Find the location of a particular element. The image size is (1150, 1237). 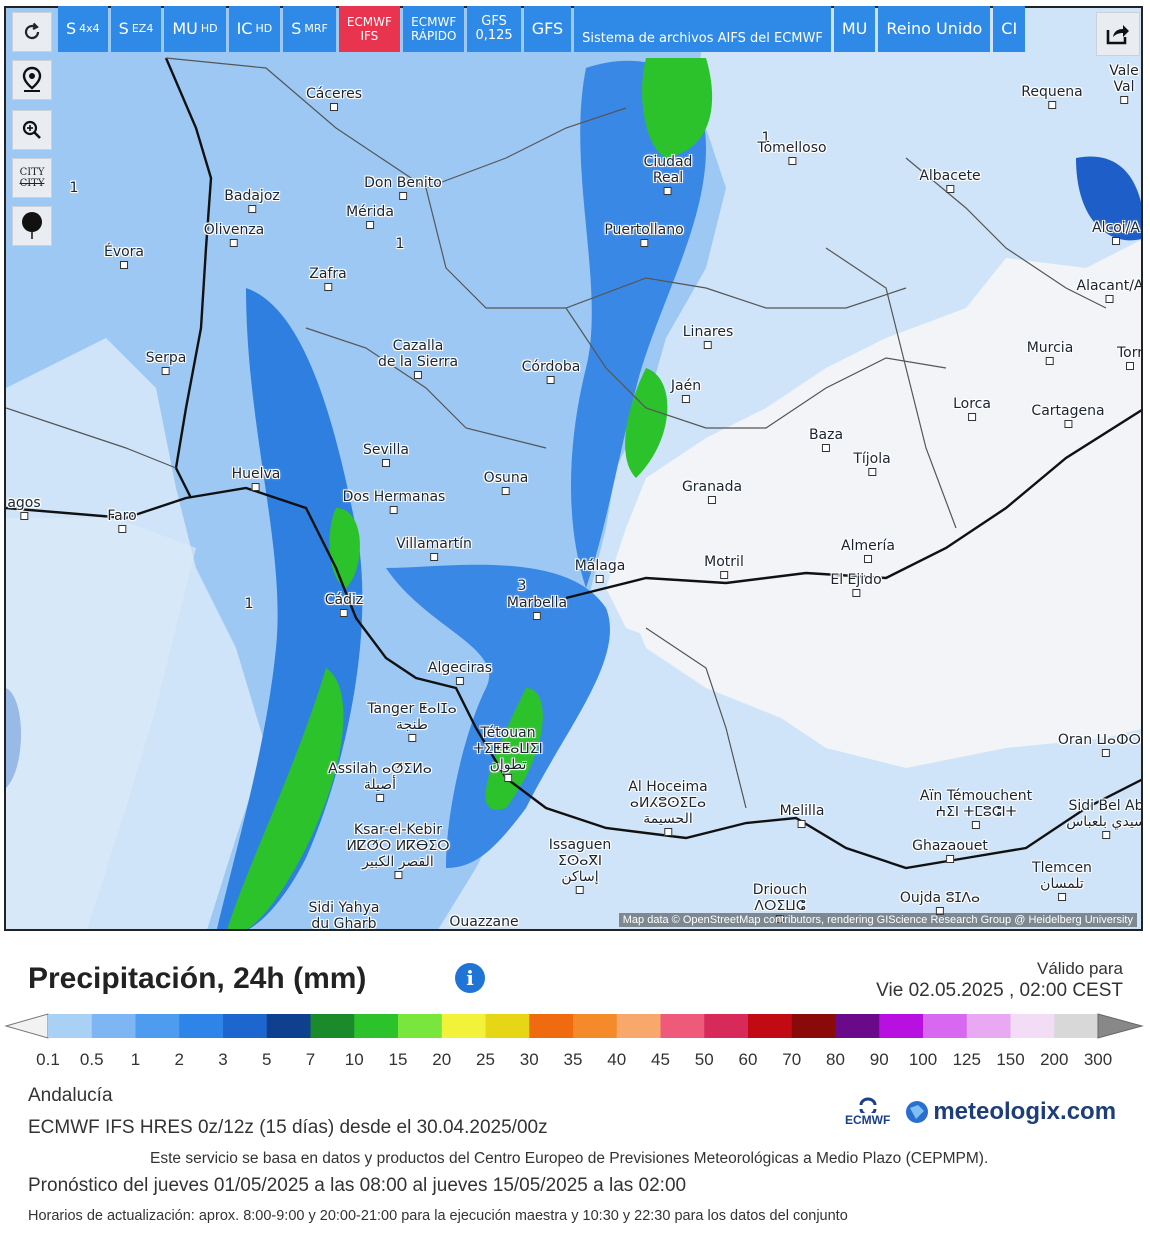

city-name-line: Dos Hermanas is located at coordinates (394, 497).